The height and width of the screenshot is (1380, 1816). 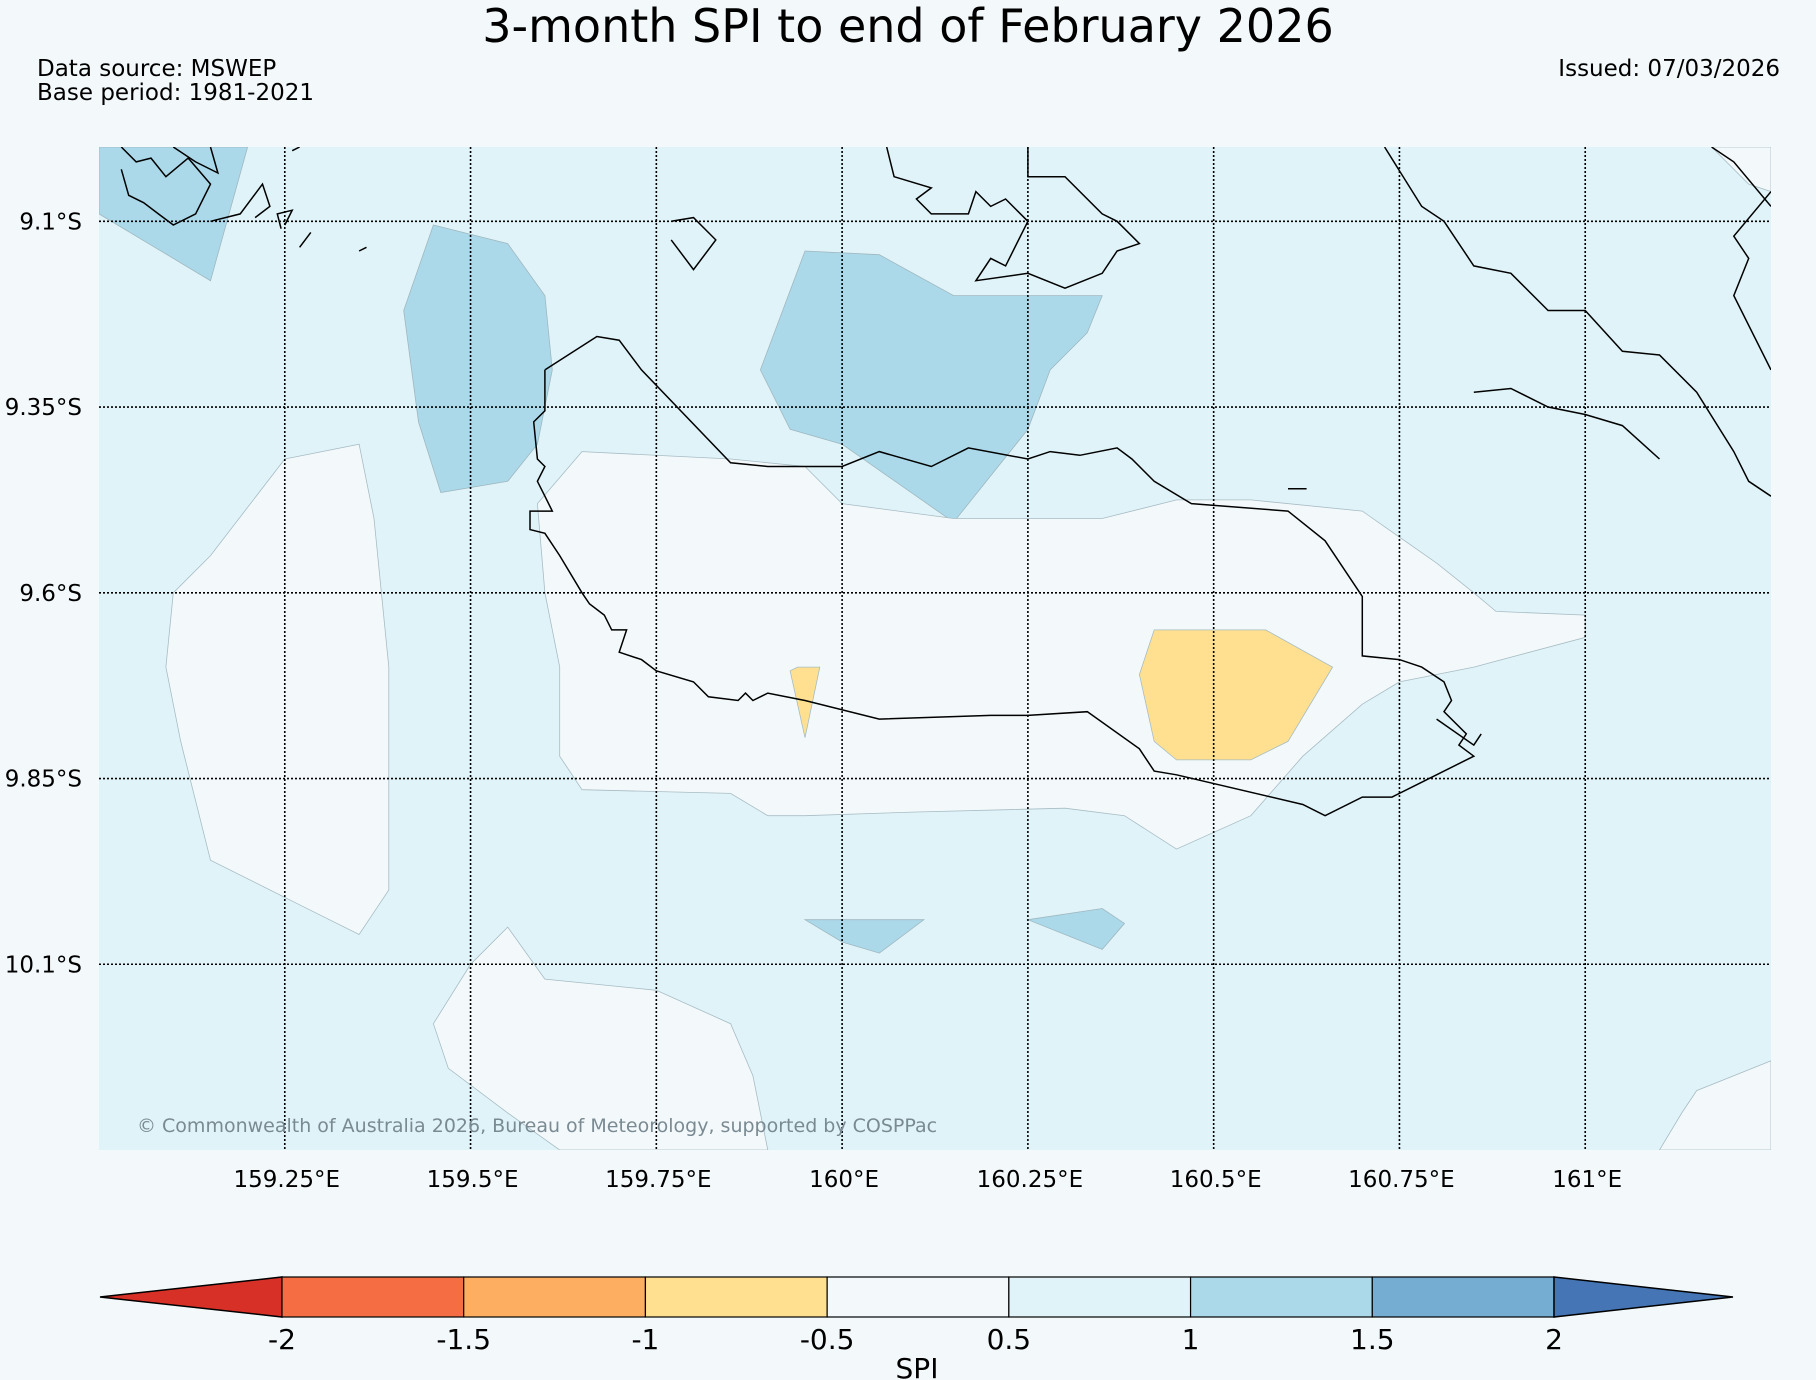 What do you see at coordinates (658, 1180) in the screenshot?
I see `longitude-label: 159.75°E` at bounding box center [658, 1180].